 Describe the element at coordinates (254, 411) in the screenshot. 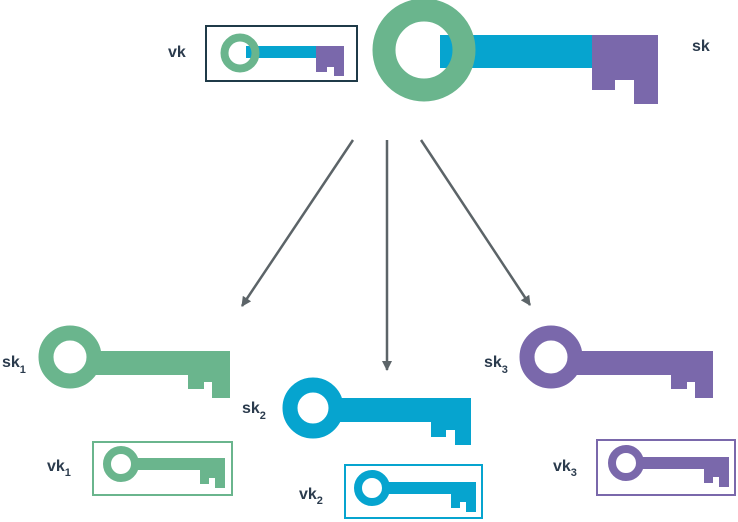

I see `share-sk-label: sk2` at that location.